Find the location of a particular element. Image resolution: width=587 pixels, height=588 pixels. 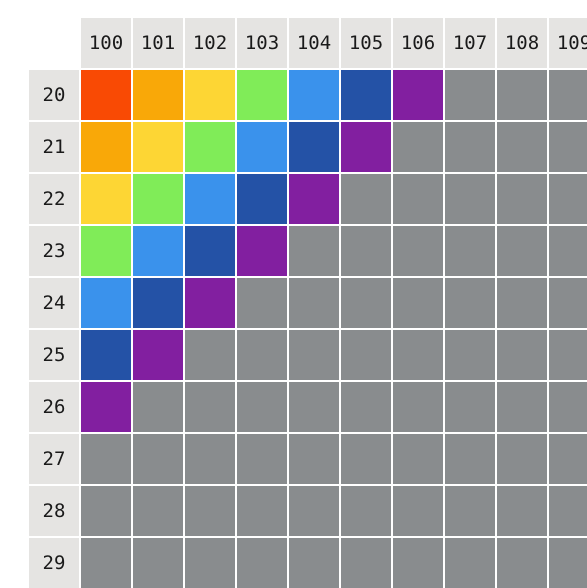

column-header: 104 is located at coordinates (314, 43).